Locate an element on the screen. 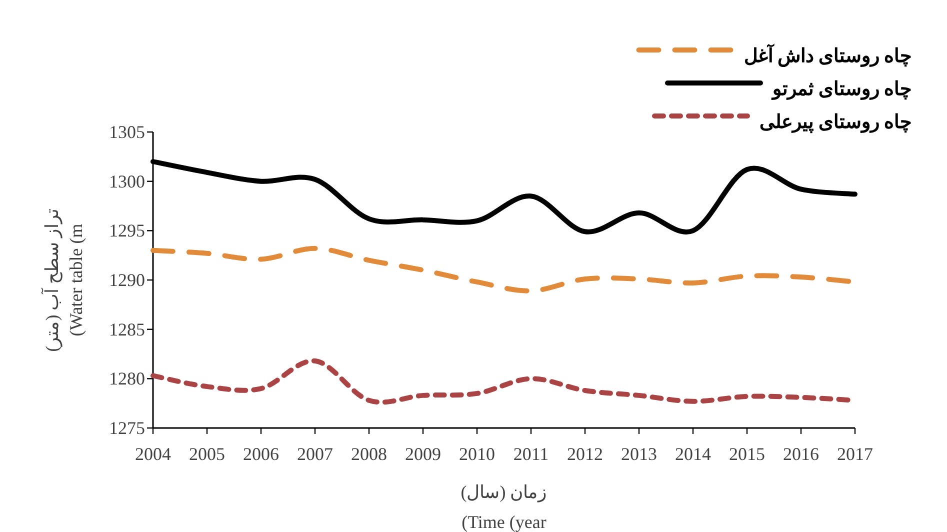 This screenshot has width=947, height=532. x-tick-label: 2014 is located at coordinates (693, 454).